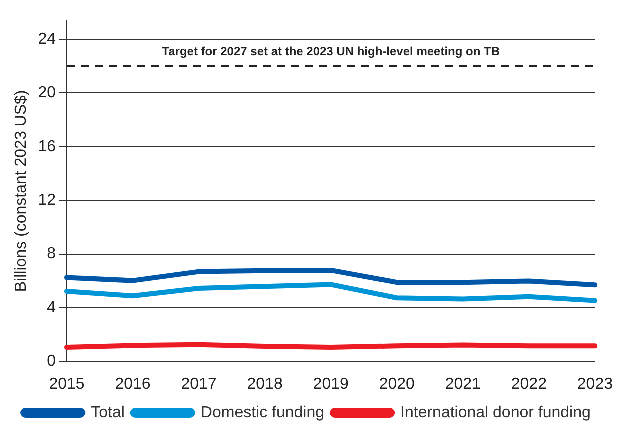 The image size is (624, 439). I want to click on y-tick-label: 12, so click(47, 201).